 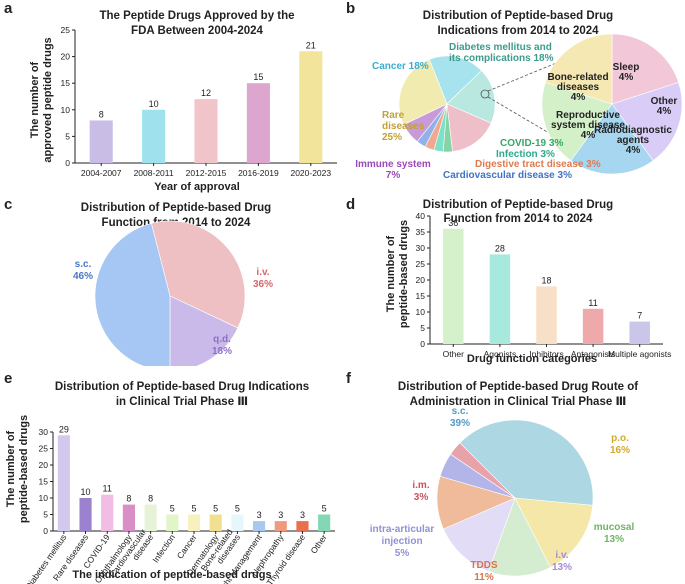 I want to click on bar-value-2004-2007: 8, so click(x=101, y=114).